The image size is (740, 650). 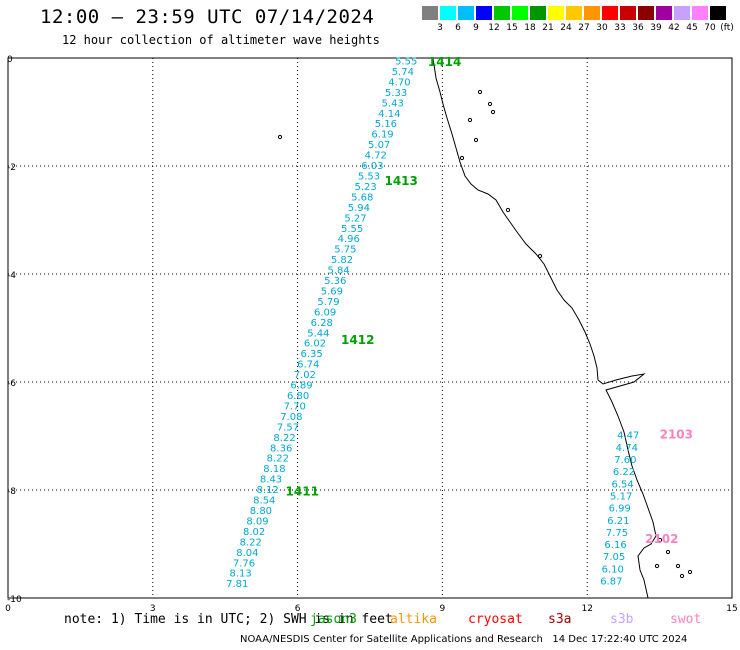 I want to click on wave-height-label: 5.82, so click(x=342, y=260).